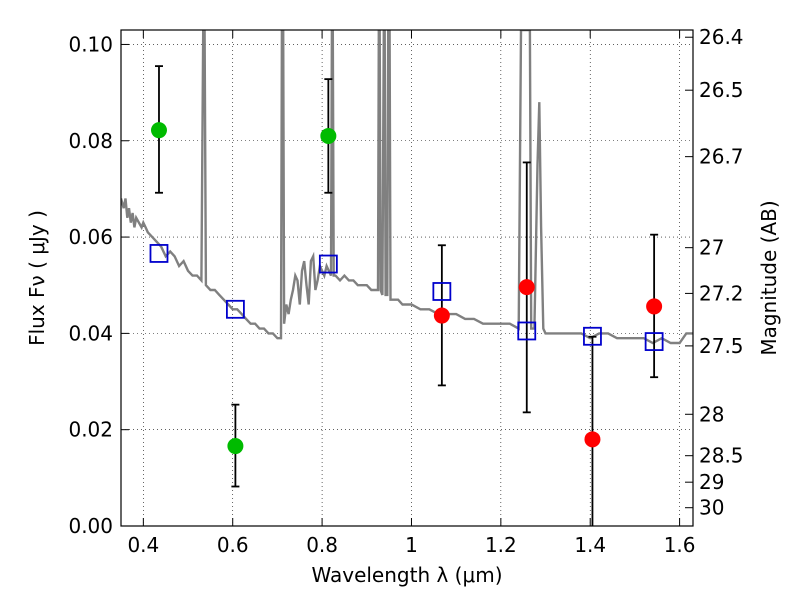  I want to click on y-tick-label-3: 0.06, so click(90, 237).